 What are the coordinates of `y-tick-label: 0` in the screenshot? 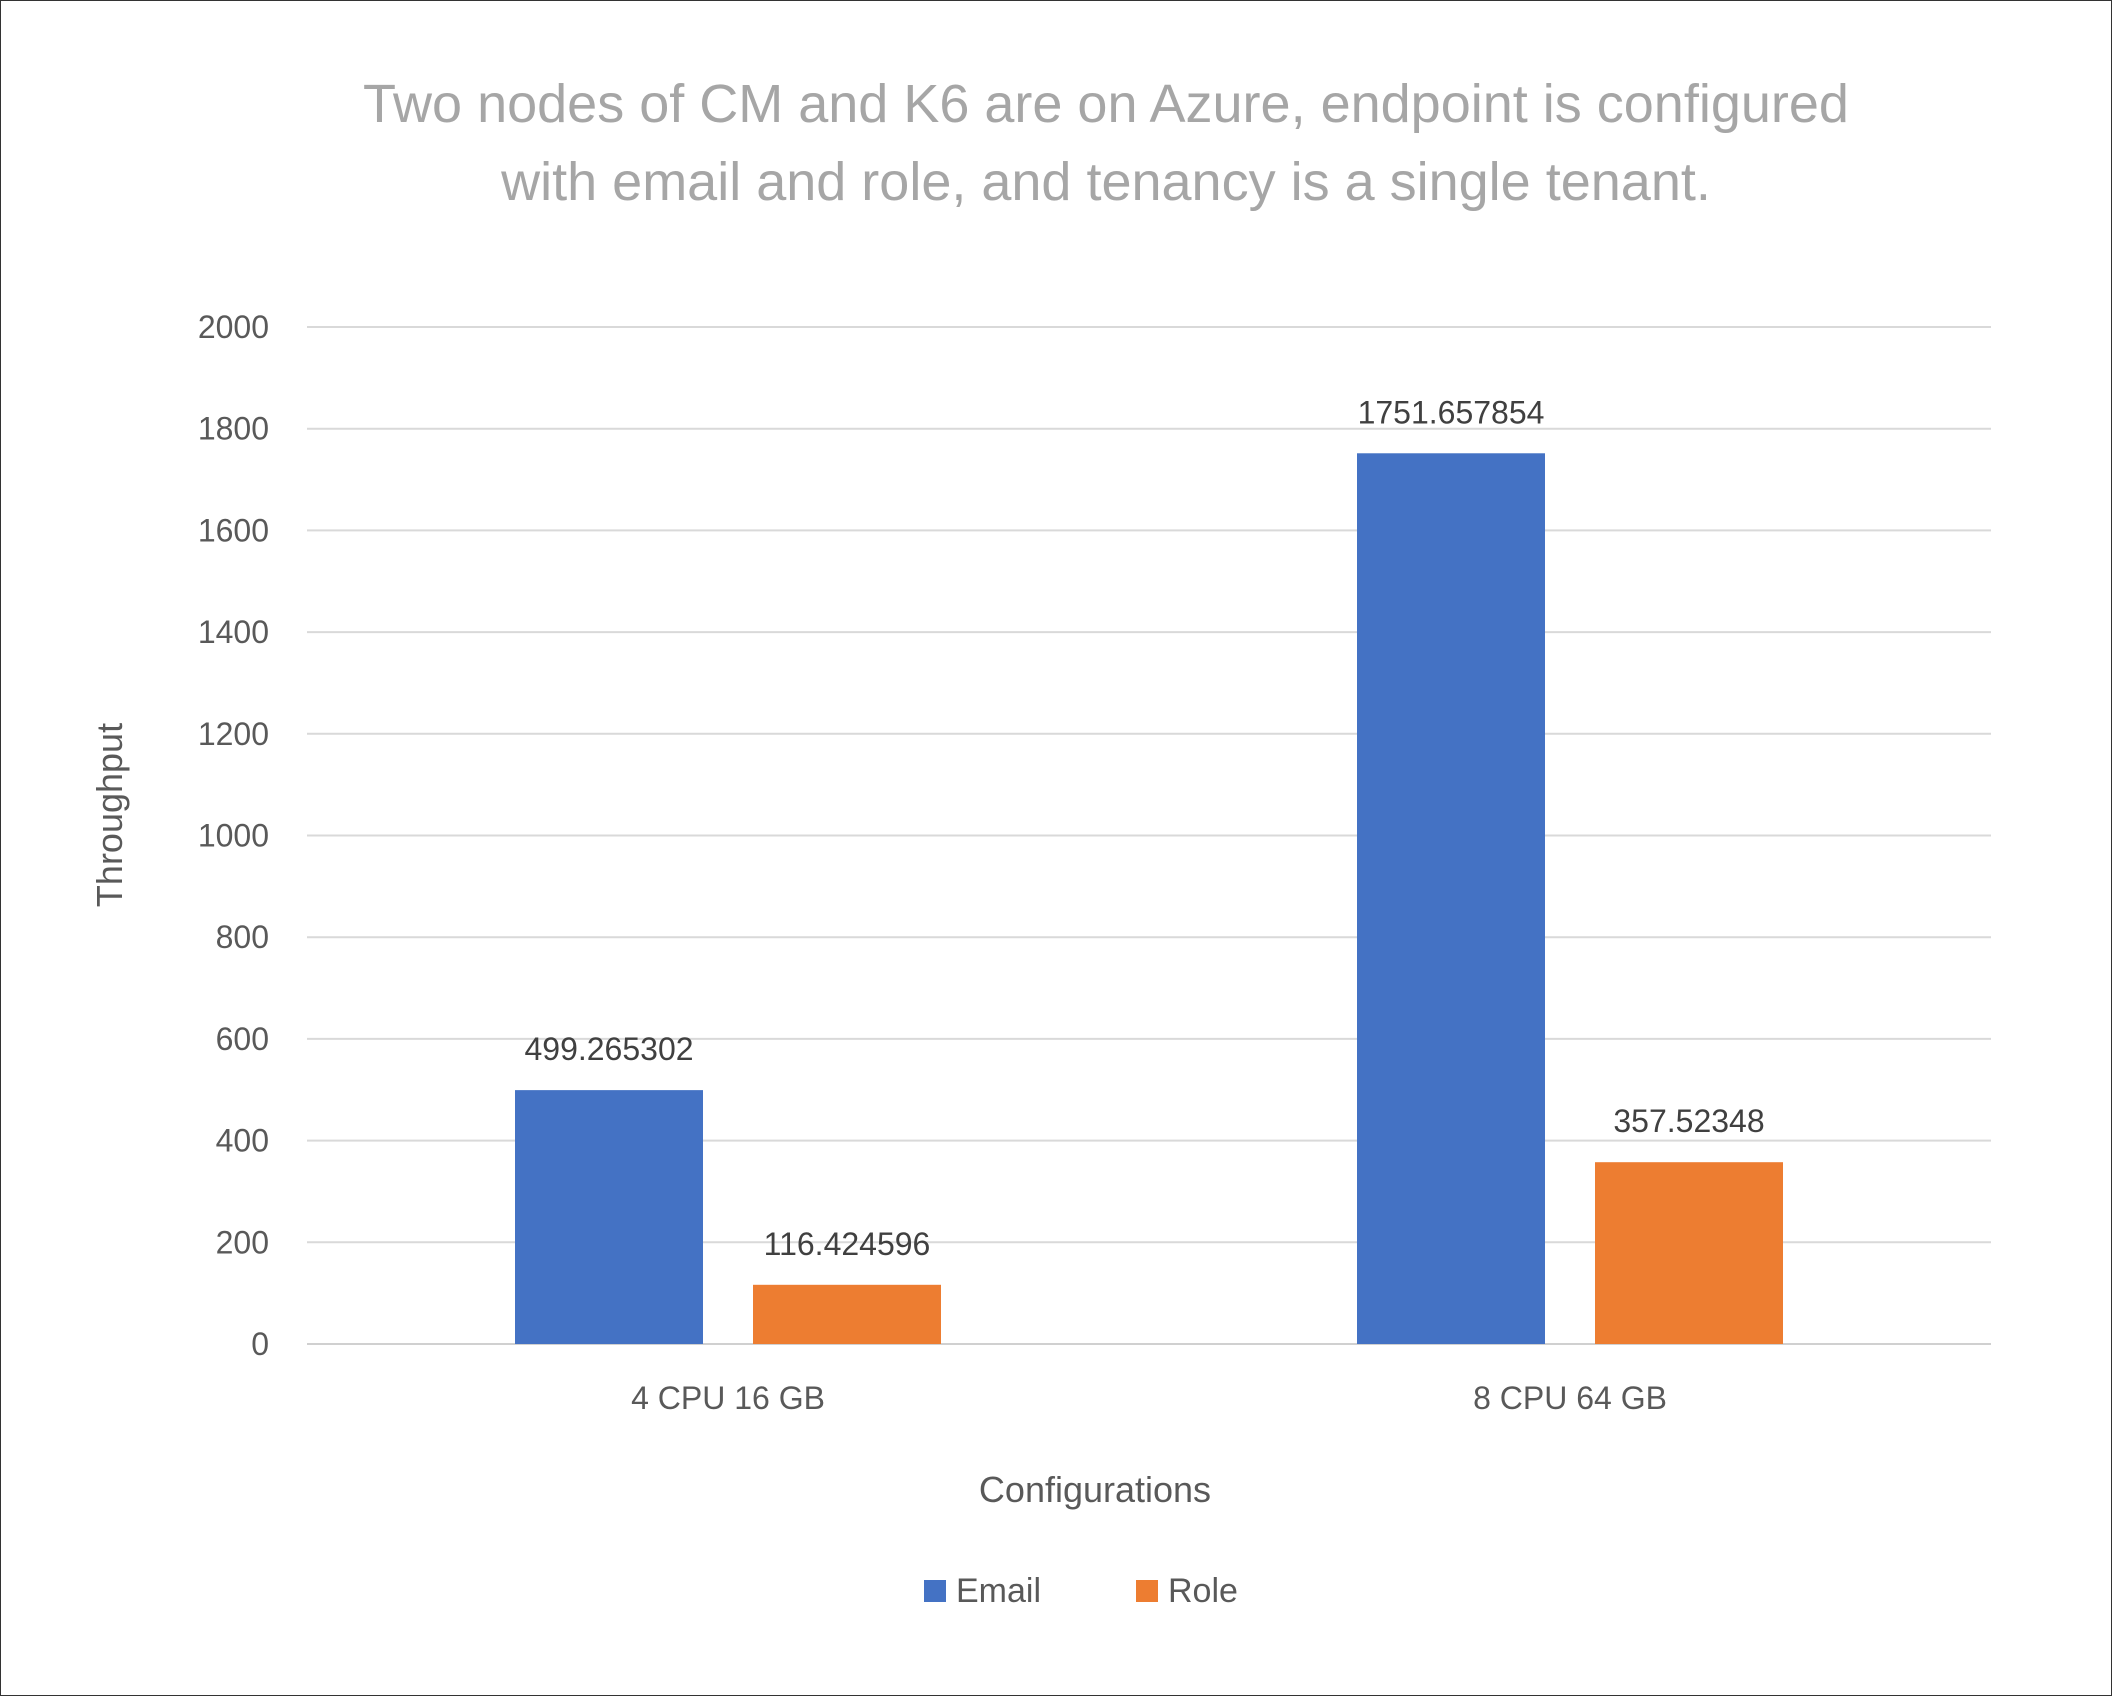 It's located at (260, 1344).